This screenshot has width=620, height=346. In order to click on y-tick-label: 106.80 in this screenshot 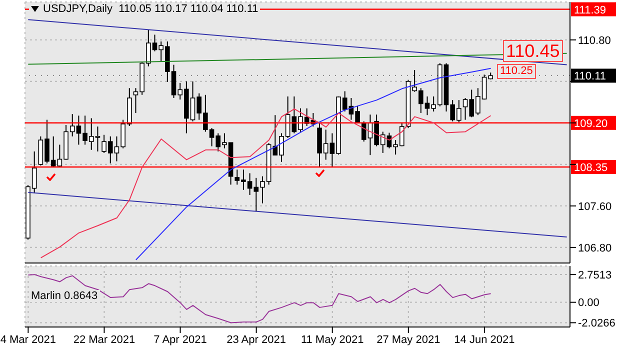, I will do `click(595, 248)`.